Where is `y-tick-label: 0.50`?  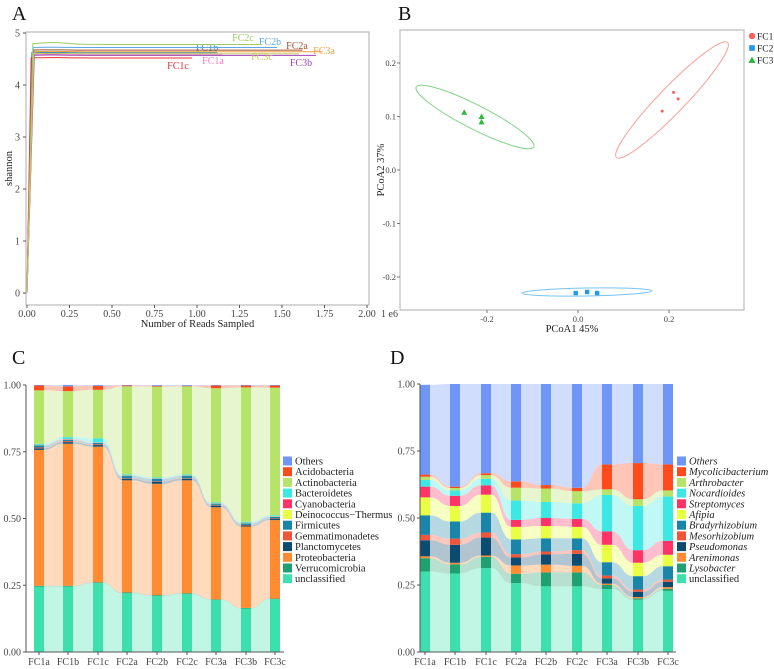 y-tick-label: 0.50 is located at coordinates (407, 519).